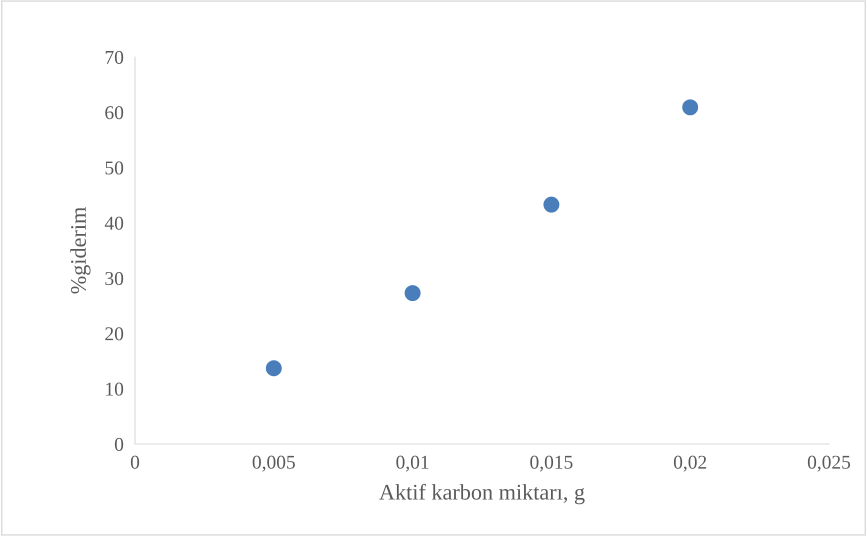 Image resolution: width=867 pixels, height=536 pixels. Describe the element at coordinates (482, 494) in the screenshot. I see `x-axis-title: Aktif karbon miktarı, g` at that location.